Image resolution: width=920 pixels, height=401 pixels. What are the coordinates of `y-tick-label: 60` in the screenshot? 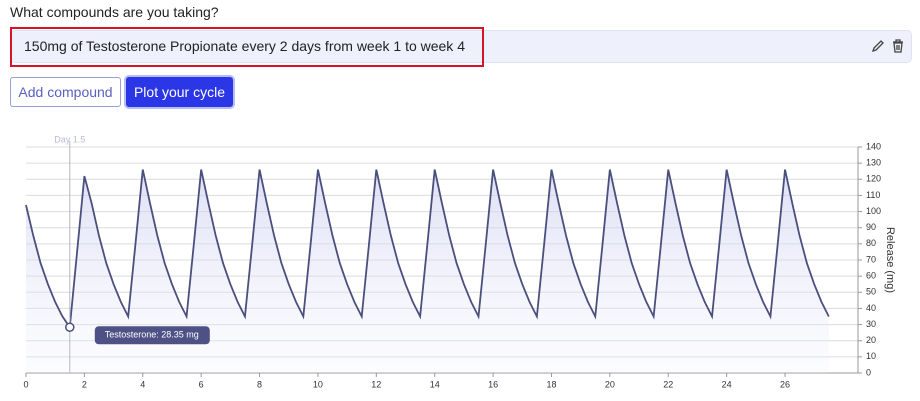 It's located at (871, 276).